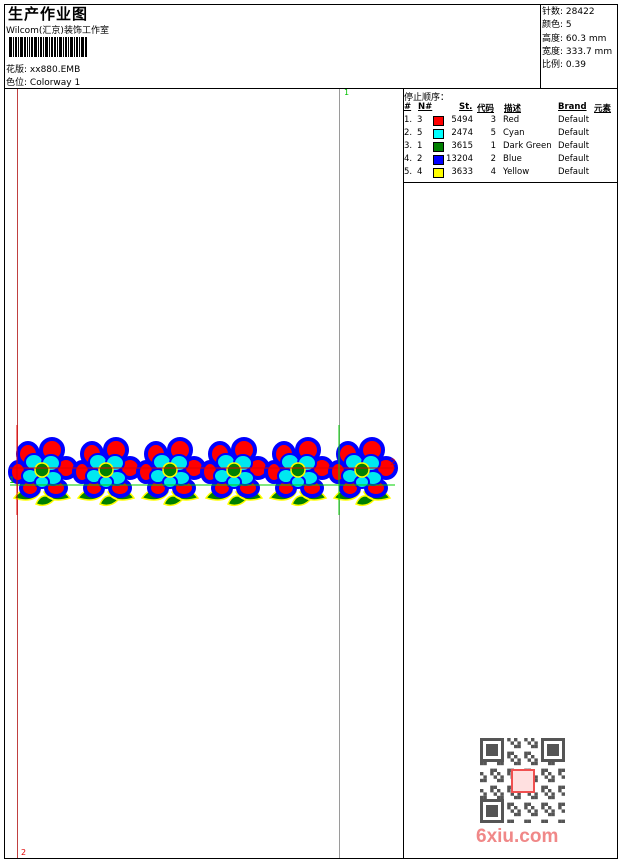  I want to click on height-label: 高度:, so click(553, 38).